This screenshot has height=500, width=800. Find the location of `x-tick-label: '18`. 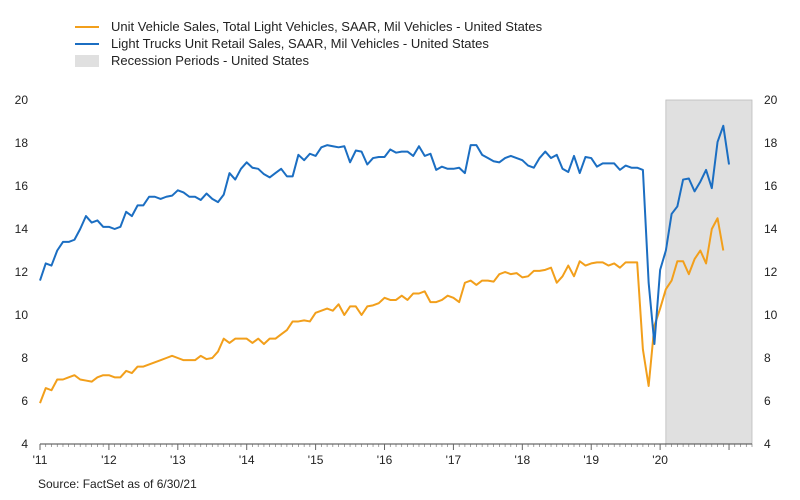

x-tick-label: '18 is located at coordinates (523, 460).